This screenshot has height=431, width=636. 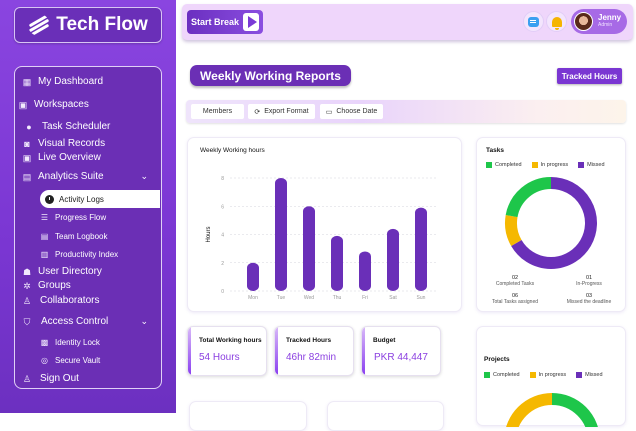 What do you see at coordinates (309, 340) in the screenshot?
I see `stat-label: Tracked Hours` at bounding box center [309, 340].